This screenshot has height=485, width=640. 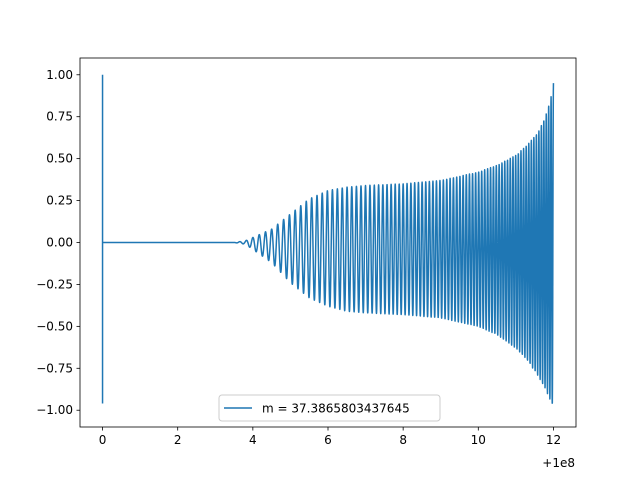 I want to click on y-tick-label: 0.50, so click(x=59, y=159).